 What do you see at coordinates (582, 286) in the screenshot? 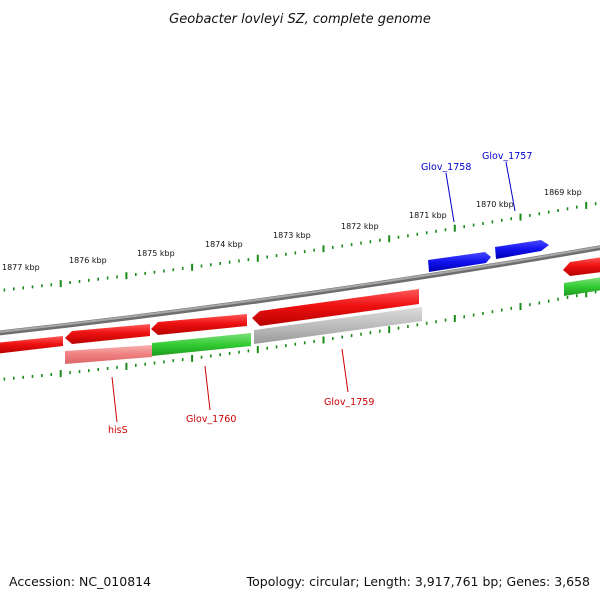
I see `cds-green-edge` at bounding box center [582, 286].